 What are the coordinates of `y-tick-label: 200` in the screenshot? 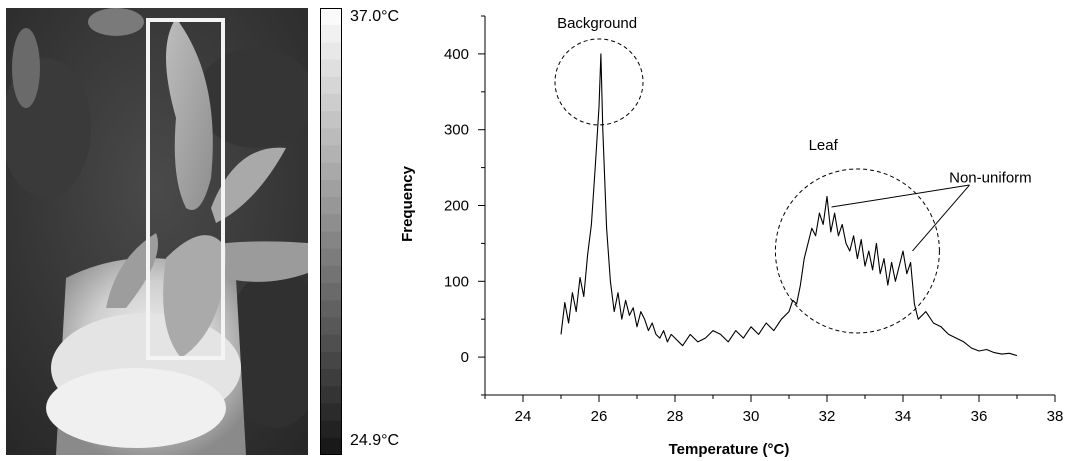 It's located at (456, 206).